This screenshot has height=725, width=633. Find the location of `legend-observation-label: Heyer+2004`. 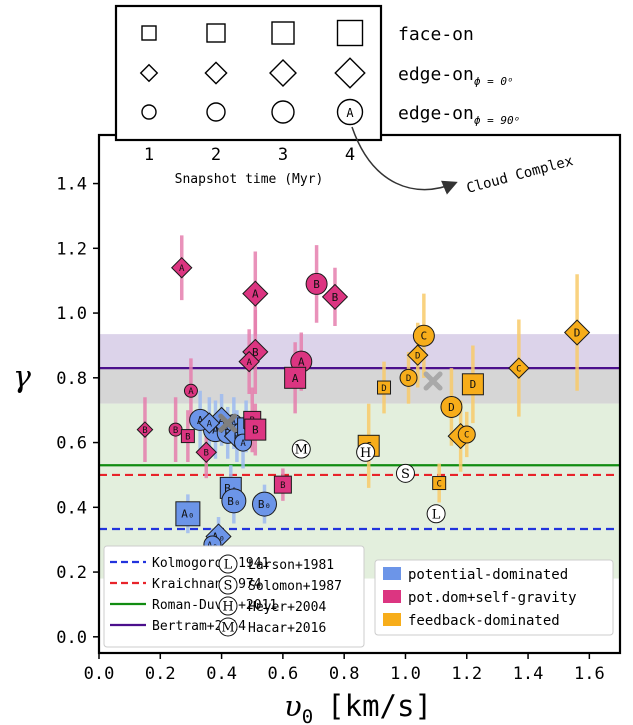

legend-observation-label: Heyer+2004 is located at coordinates (287, 607).